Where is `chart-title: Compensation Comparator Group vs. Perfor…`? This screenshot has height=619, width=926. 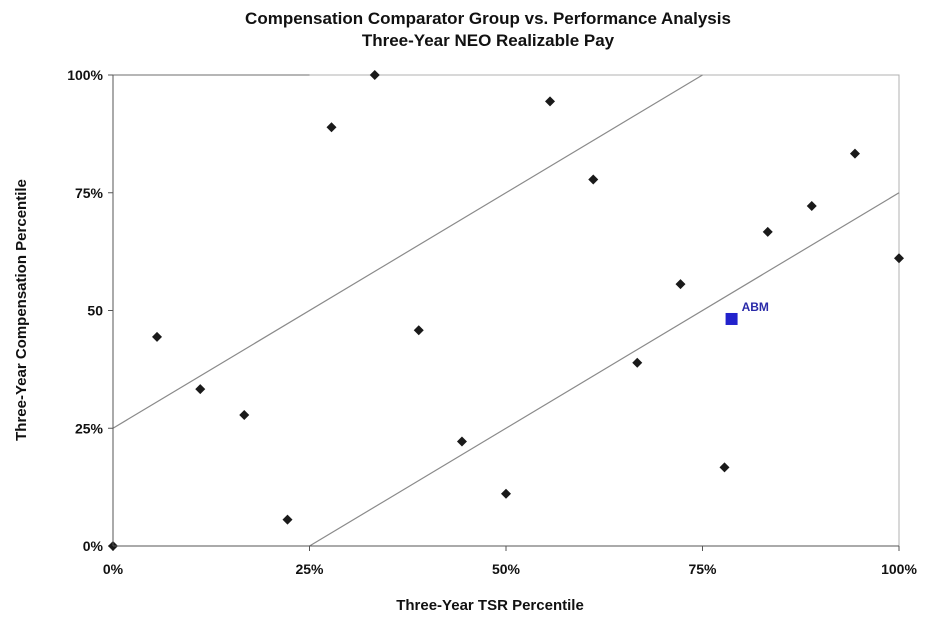
chart-title: Compensation Comparator Group vs. Perfor… is located at coordinates (488, 18).